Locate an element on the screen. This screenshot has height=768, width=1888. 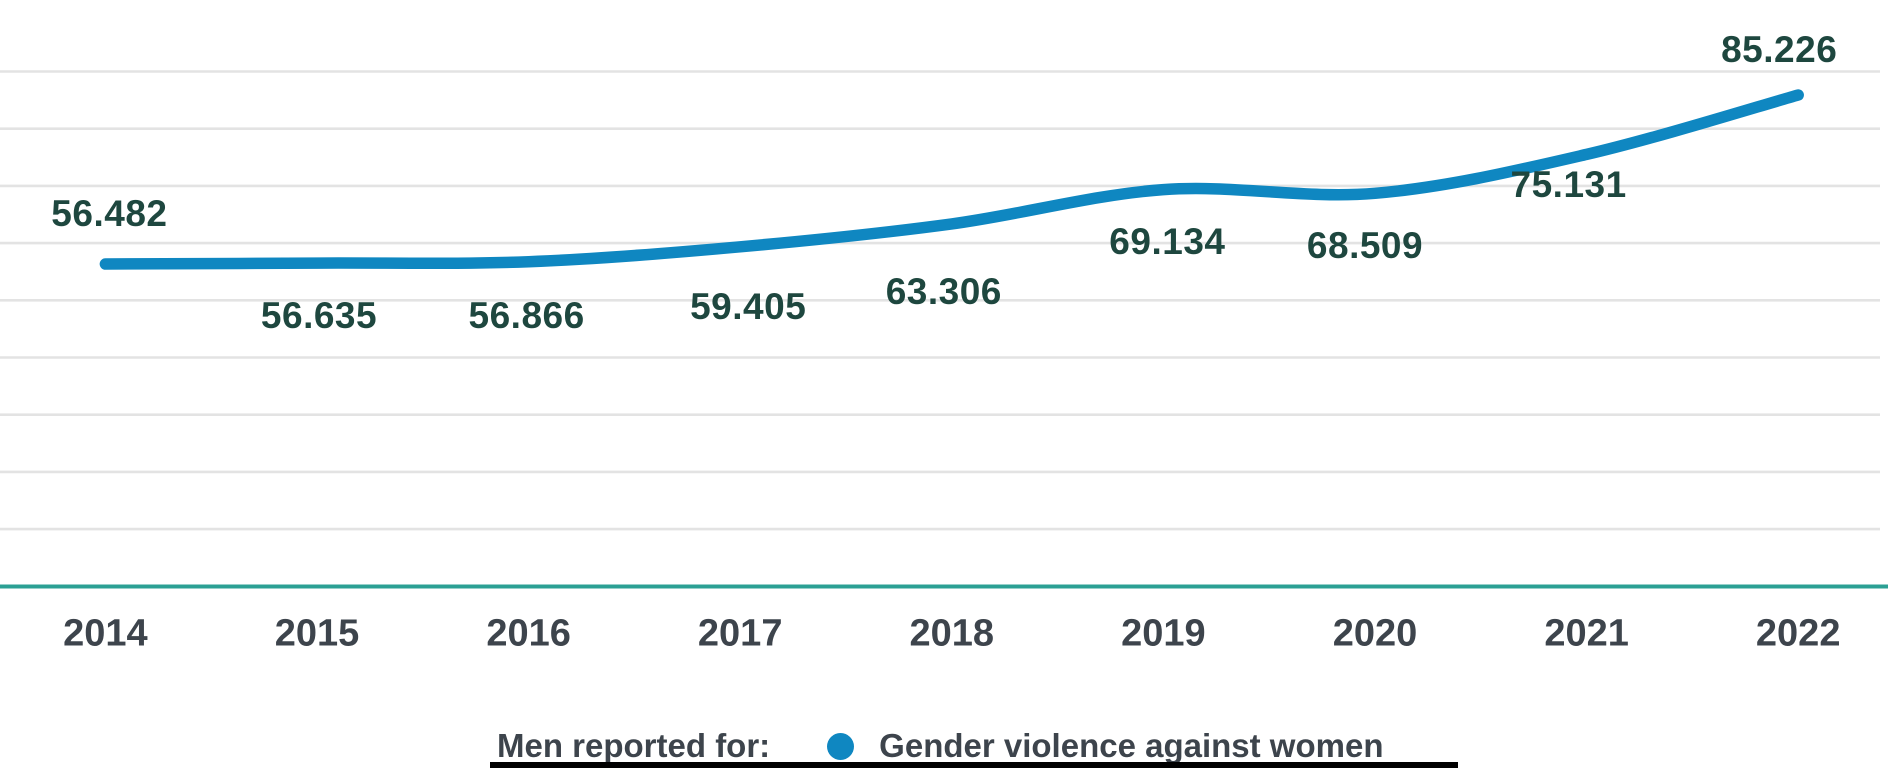
legend-title: Men reported for: is located at coordinates (634, 745).